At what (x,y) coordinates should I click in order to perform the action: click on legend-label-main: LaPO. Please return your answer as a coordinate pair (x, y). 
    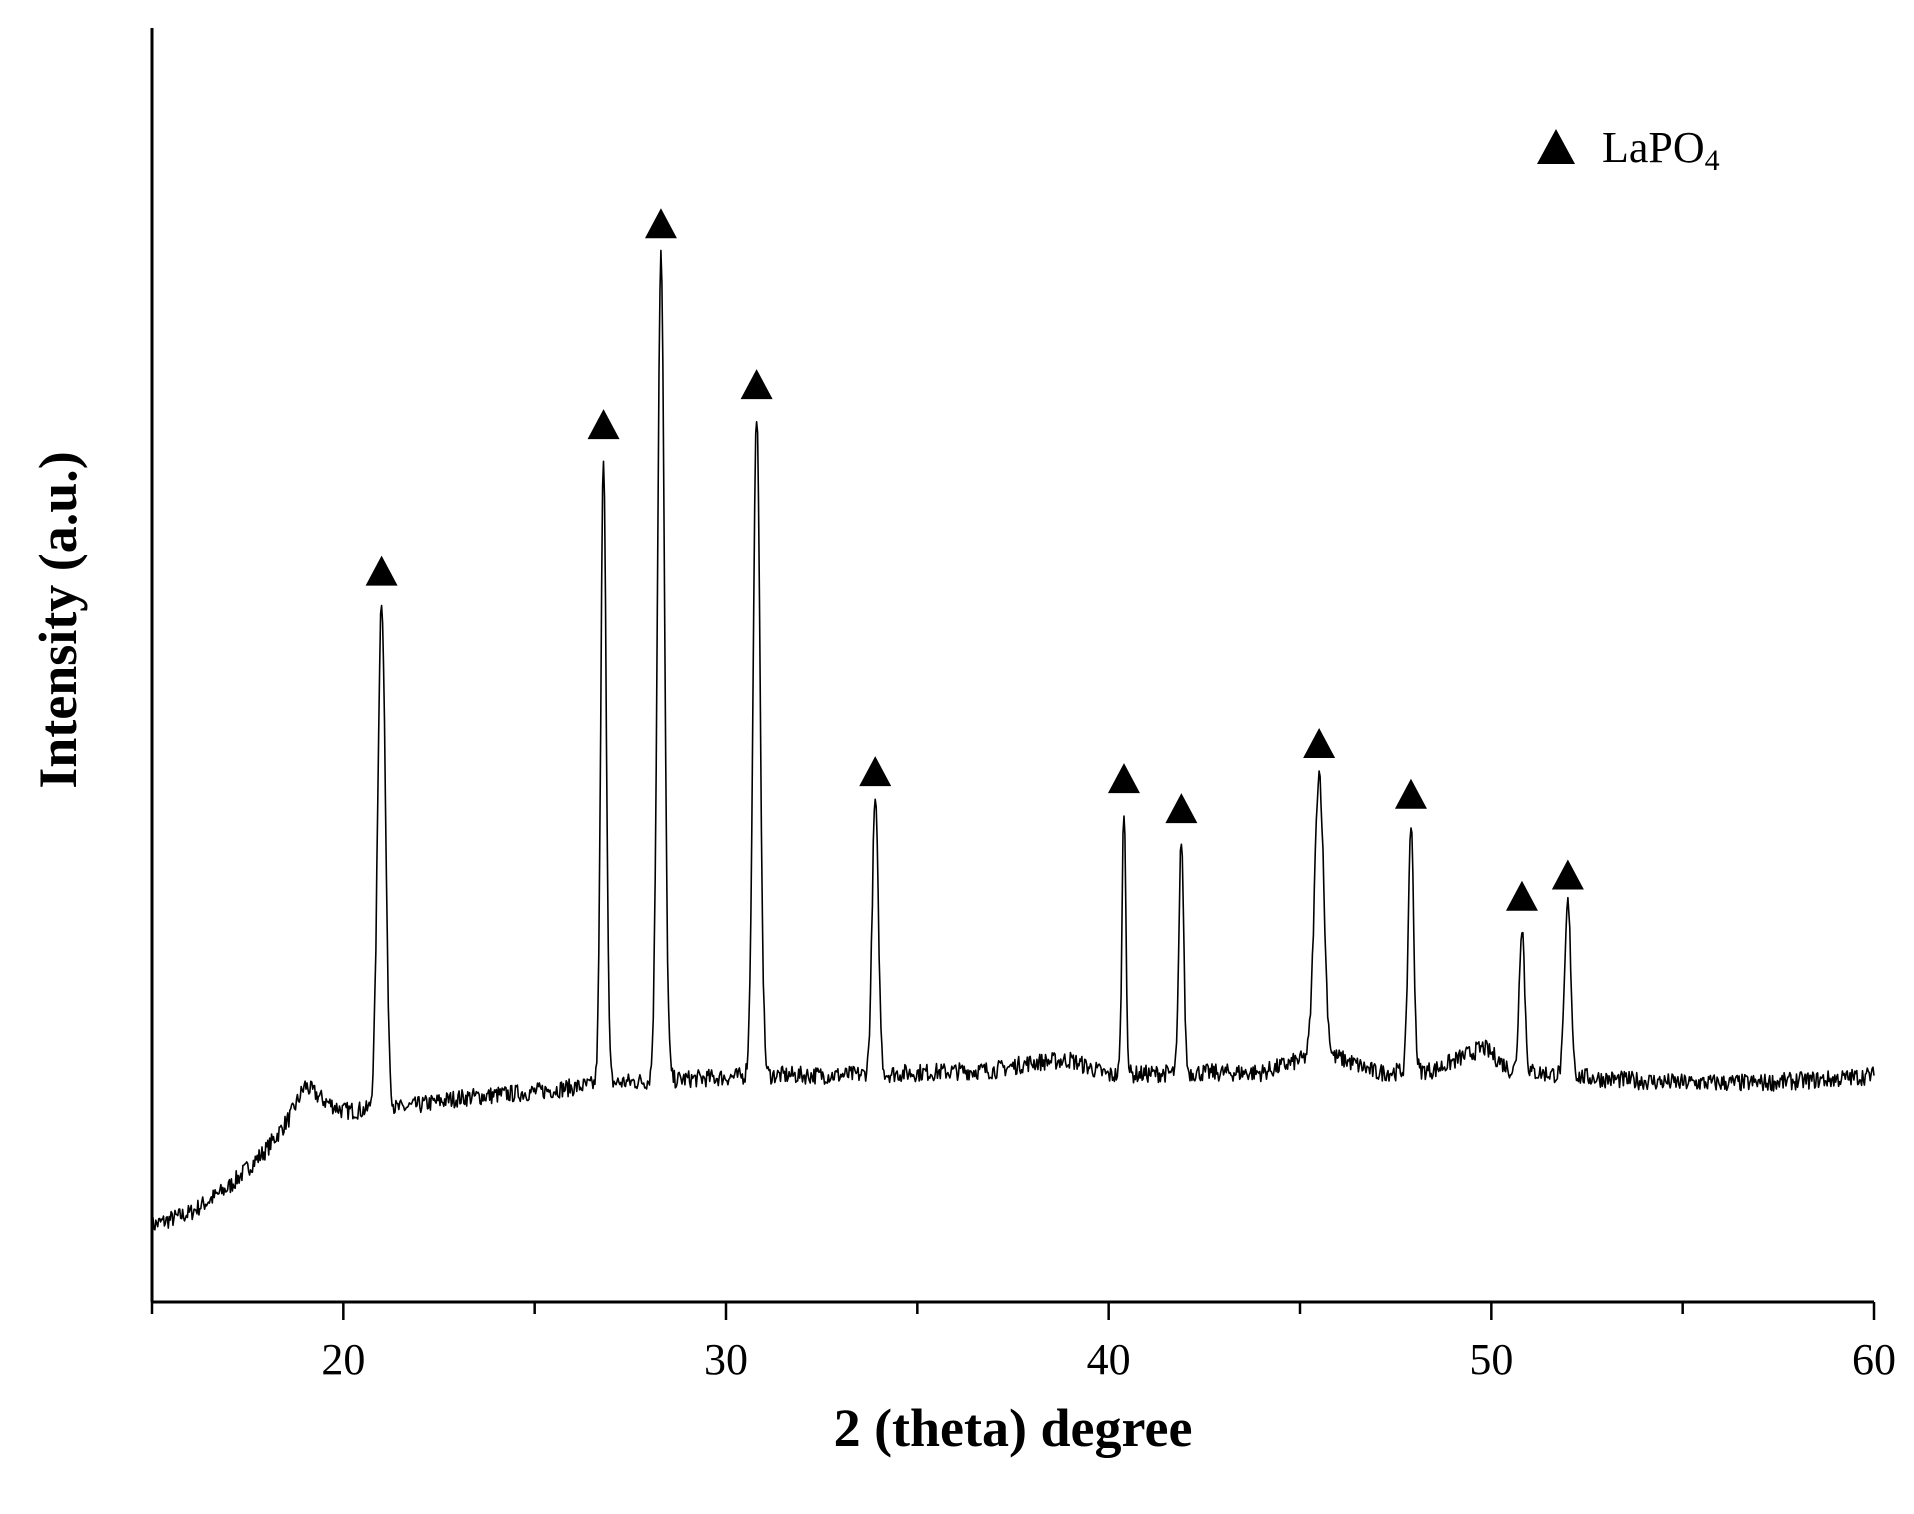
    Looking at the image, I should click on (1653, 147).